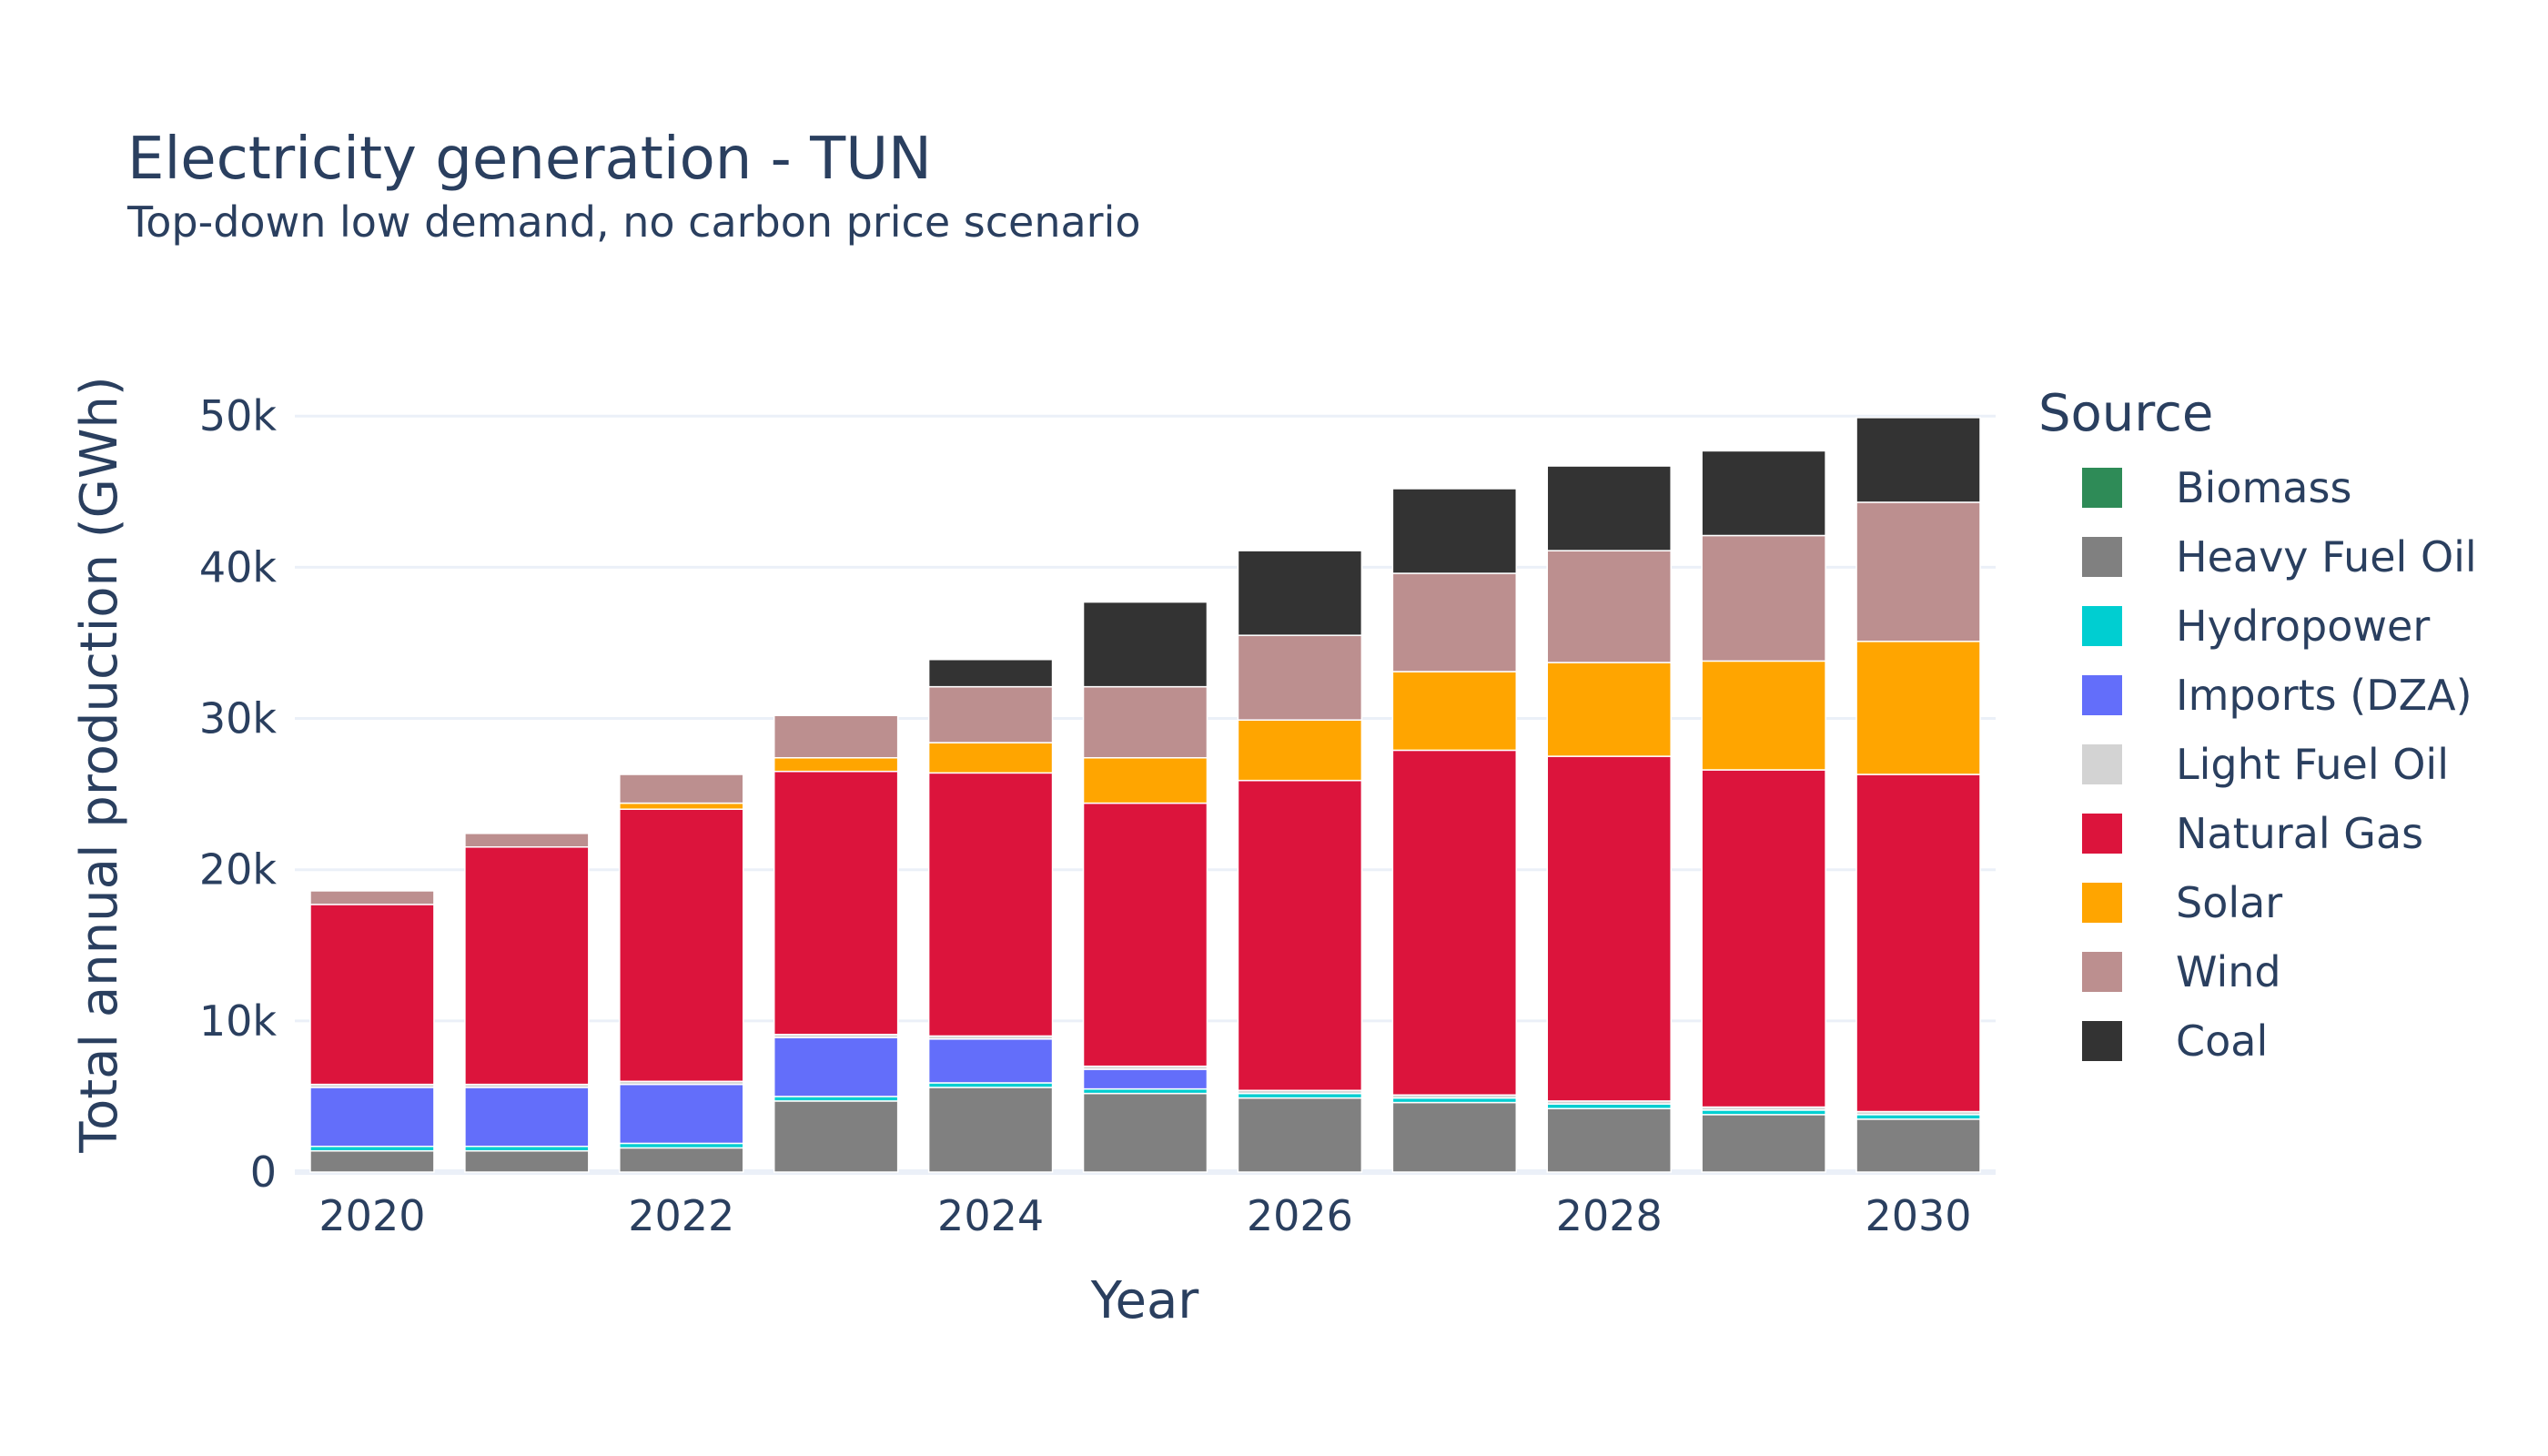 This screenshot has width=2548, height=1456. I want to click on y-tick-label: 20k, so click(239, 870).